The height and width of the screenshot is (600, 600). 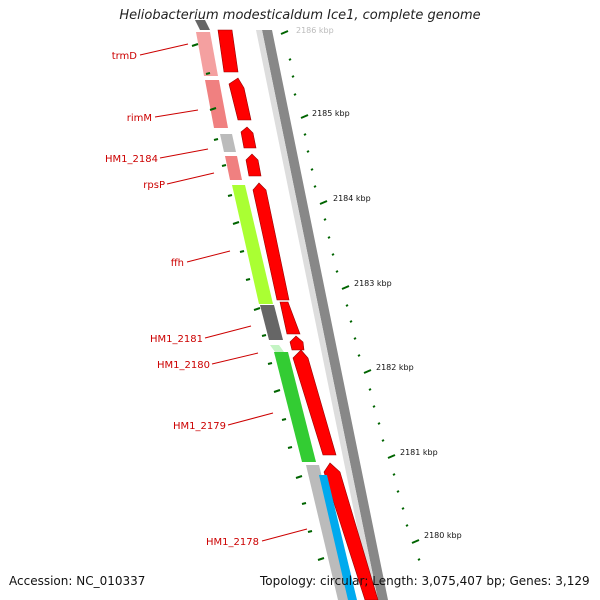 I want to click on tick-label: 2180 kbp, so click(x=443, y=535).